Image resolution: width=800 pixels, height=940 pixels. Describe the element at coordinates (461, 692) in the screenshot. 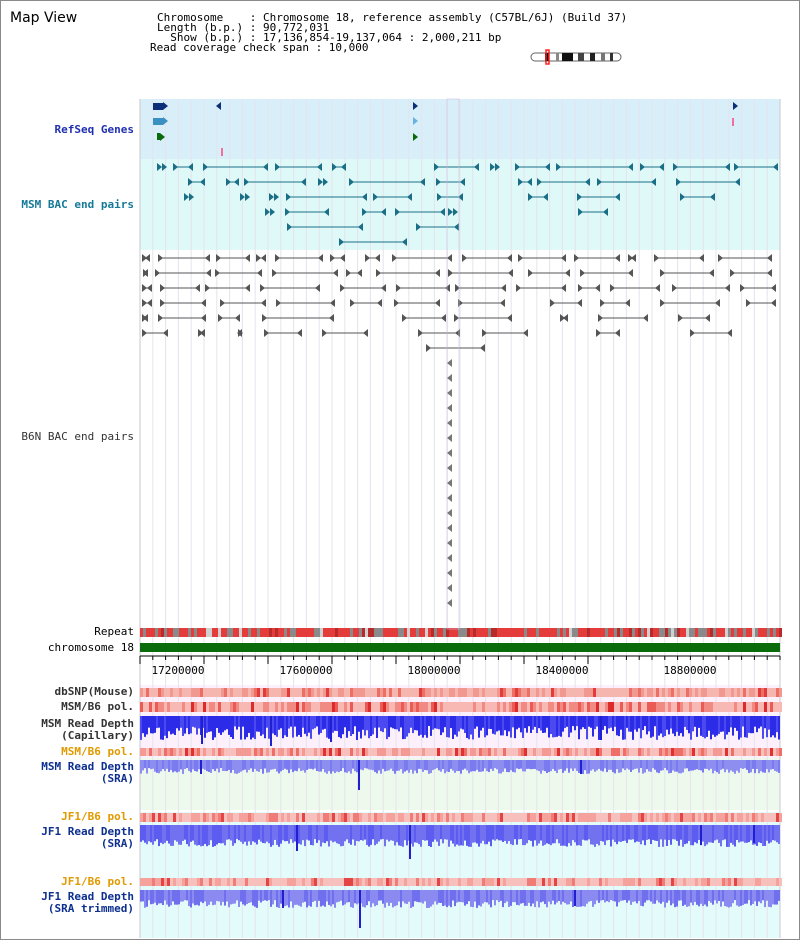

I see `dbsnp-heatmap` at that location.